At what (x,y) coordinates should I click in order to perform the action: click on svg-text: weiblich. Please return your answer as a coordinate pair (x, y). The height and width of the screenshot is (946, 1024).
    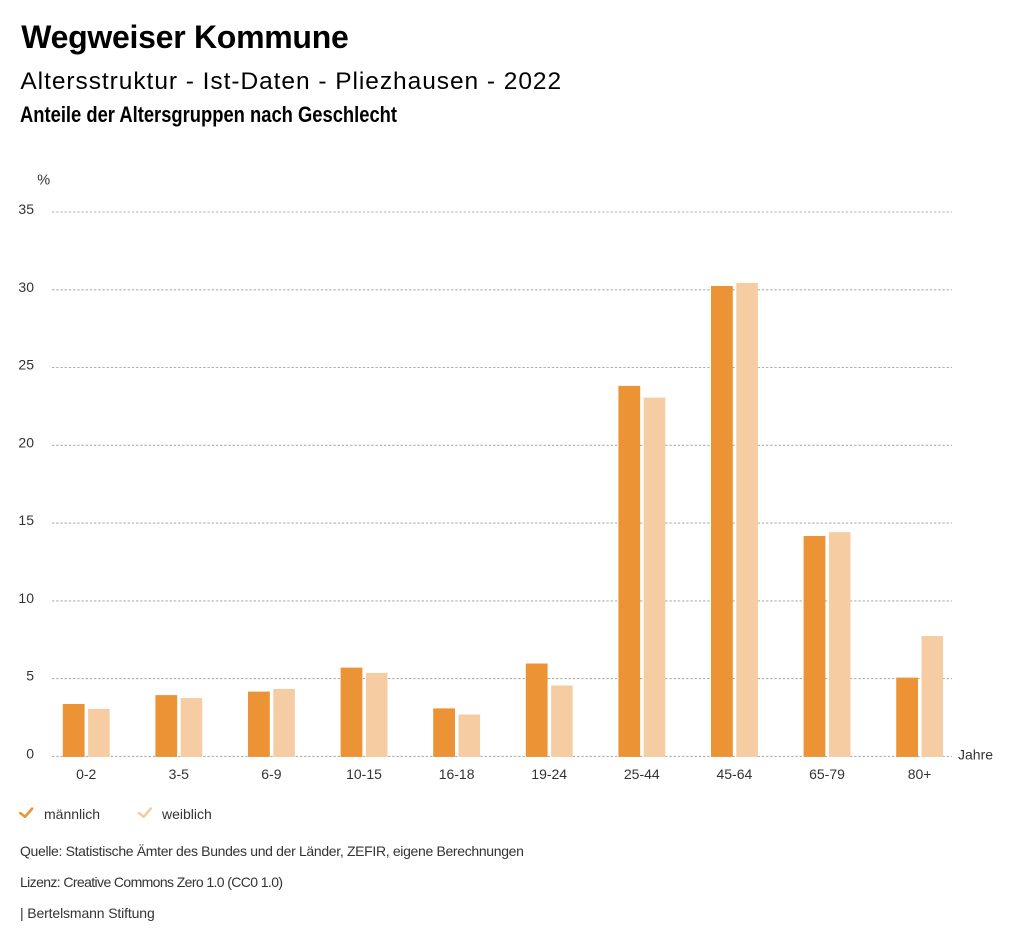
    Looking at the image, I should click on (186, 814).